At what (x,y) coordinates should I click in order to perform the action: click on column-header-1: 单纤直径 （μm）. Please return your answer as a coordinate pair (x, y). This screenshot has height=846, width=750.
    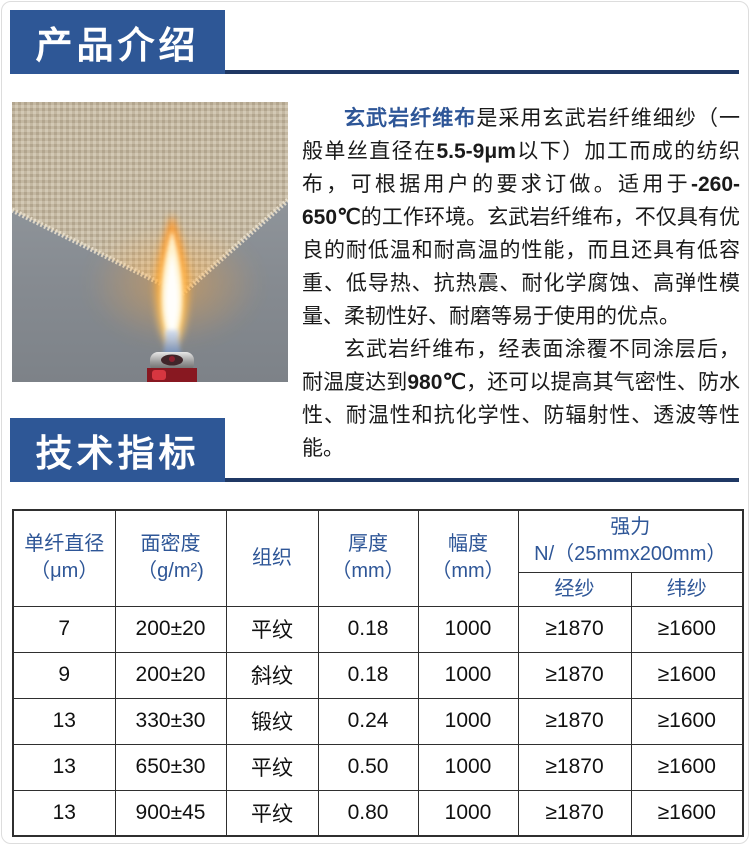
    Looking at the image, I should click on (64, 558).